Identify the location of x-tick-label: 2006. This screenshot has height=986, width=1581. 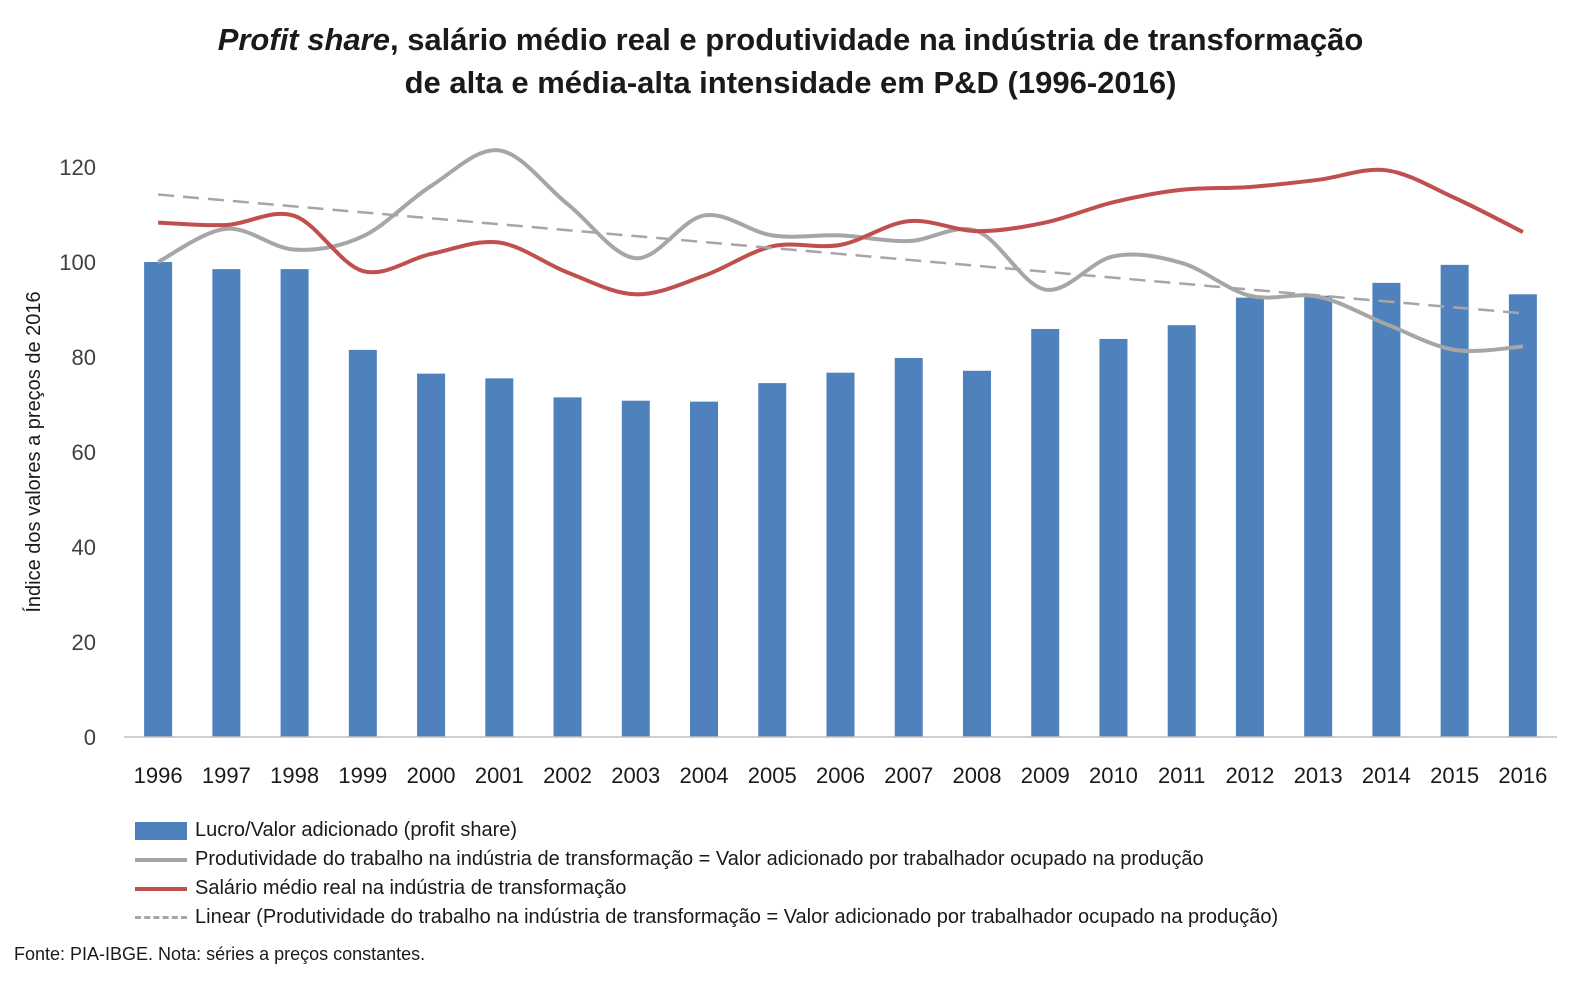
(840, 775).